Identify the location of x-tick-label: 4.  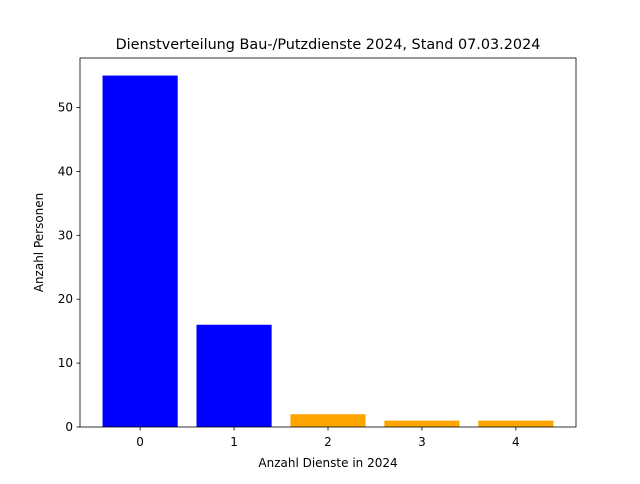
(516, 442).